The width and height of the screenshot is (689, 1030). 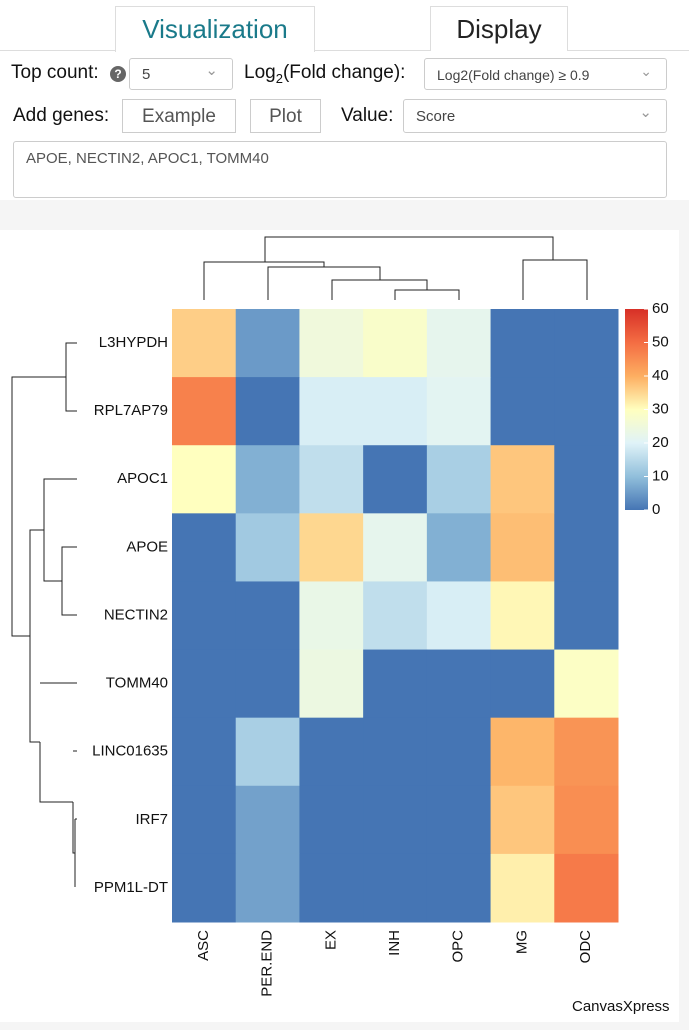 I want to click on select: Score, so click(x=535, y=114).